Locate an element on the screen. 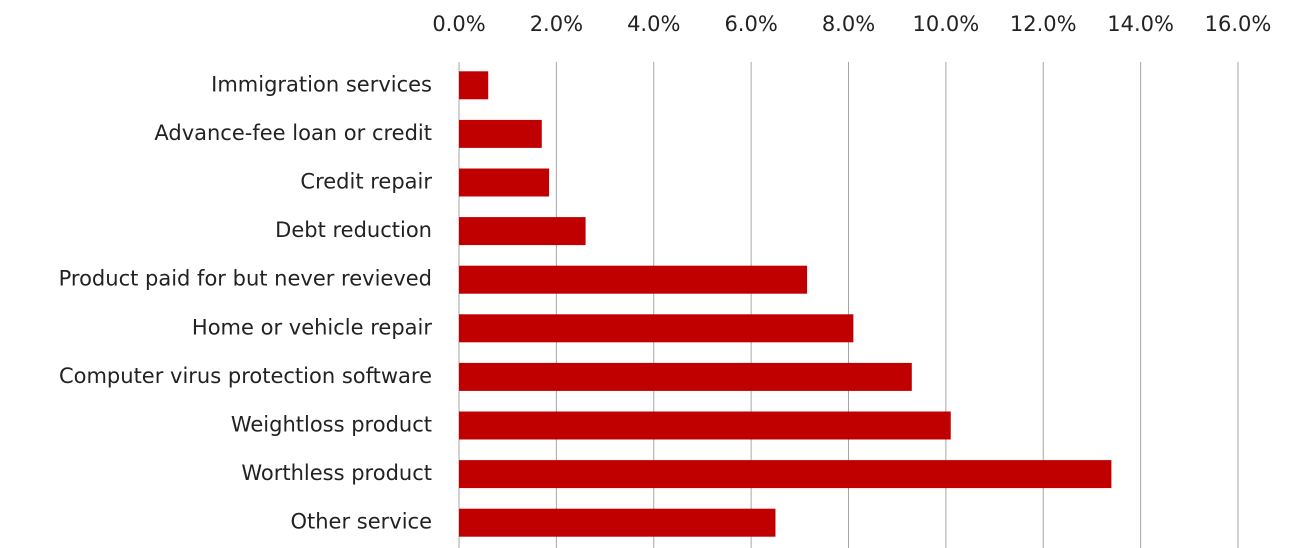  y-tick-label: Weightloss product is located at coordinates (331, 425).